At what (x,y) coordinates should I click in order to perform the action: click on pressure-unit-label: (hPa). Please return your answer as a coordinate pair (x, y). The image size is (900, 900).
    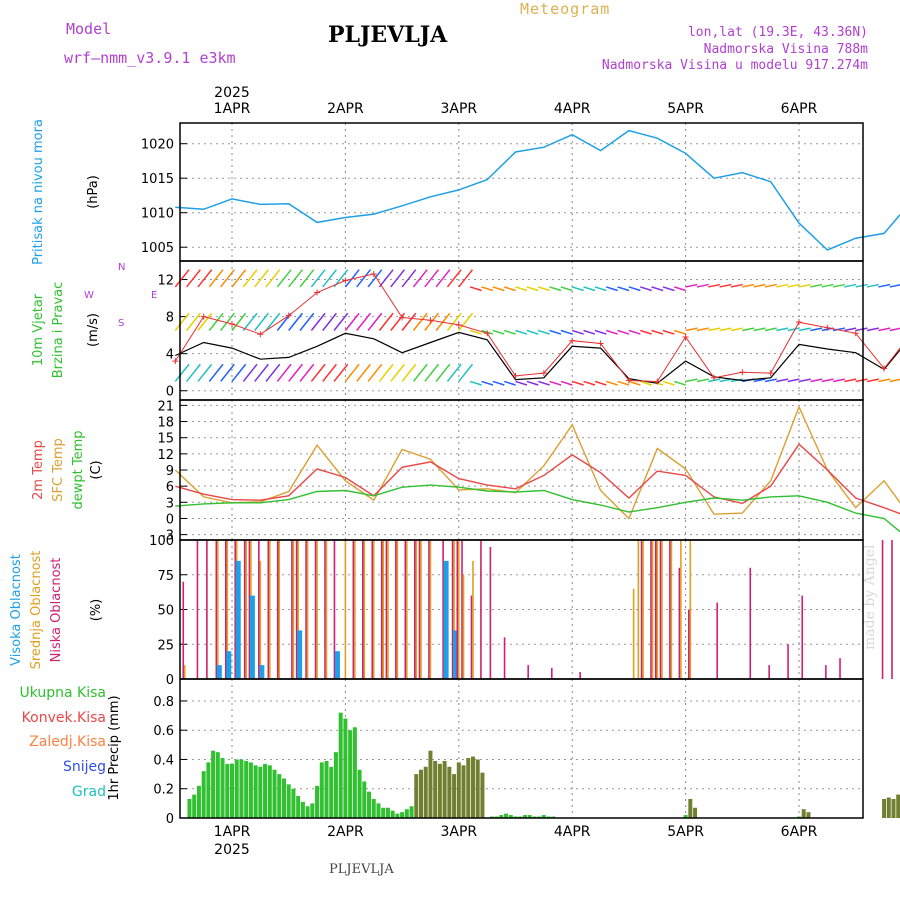
    Looking at the image, I should click on (93, 192).